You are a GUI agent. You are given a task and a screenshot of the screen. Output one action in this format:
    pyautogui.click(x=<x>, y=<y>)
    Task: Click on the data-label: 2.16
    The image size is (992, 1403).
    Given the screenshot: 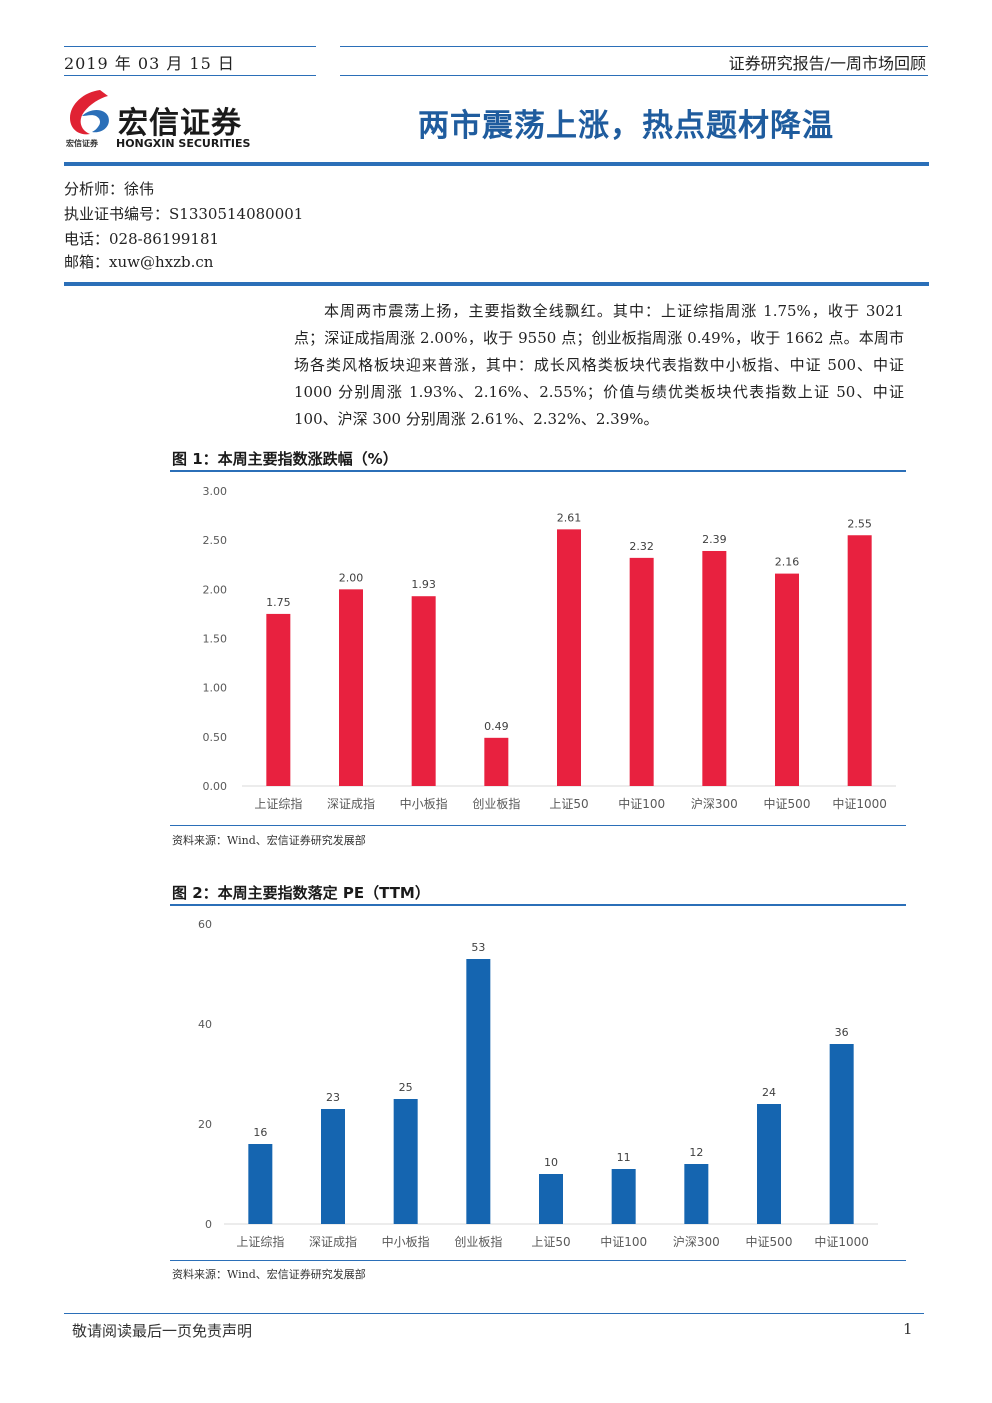 What is the action you would take?
    pyautogui.click(x=787, y=562)
    